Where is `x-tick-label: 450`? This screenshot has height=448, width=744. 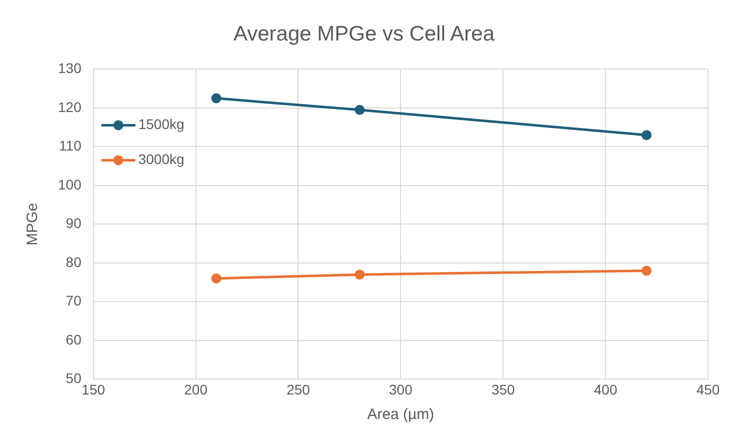 x-tick-label: 450 is located at coordinates (708, 389).